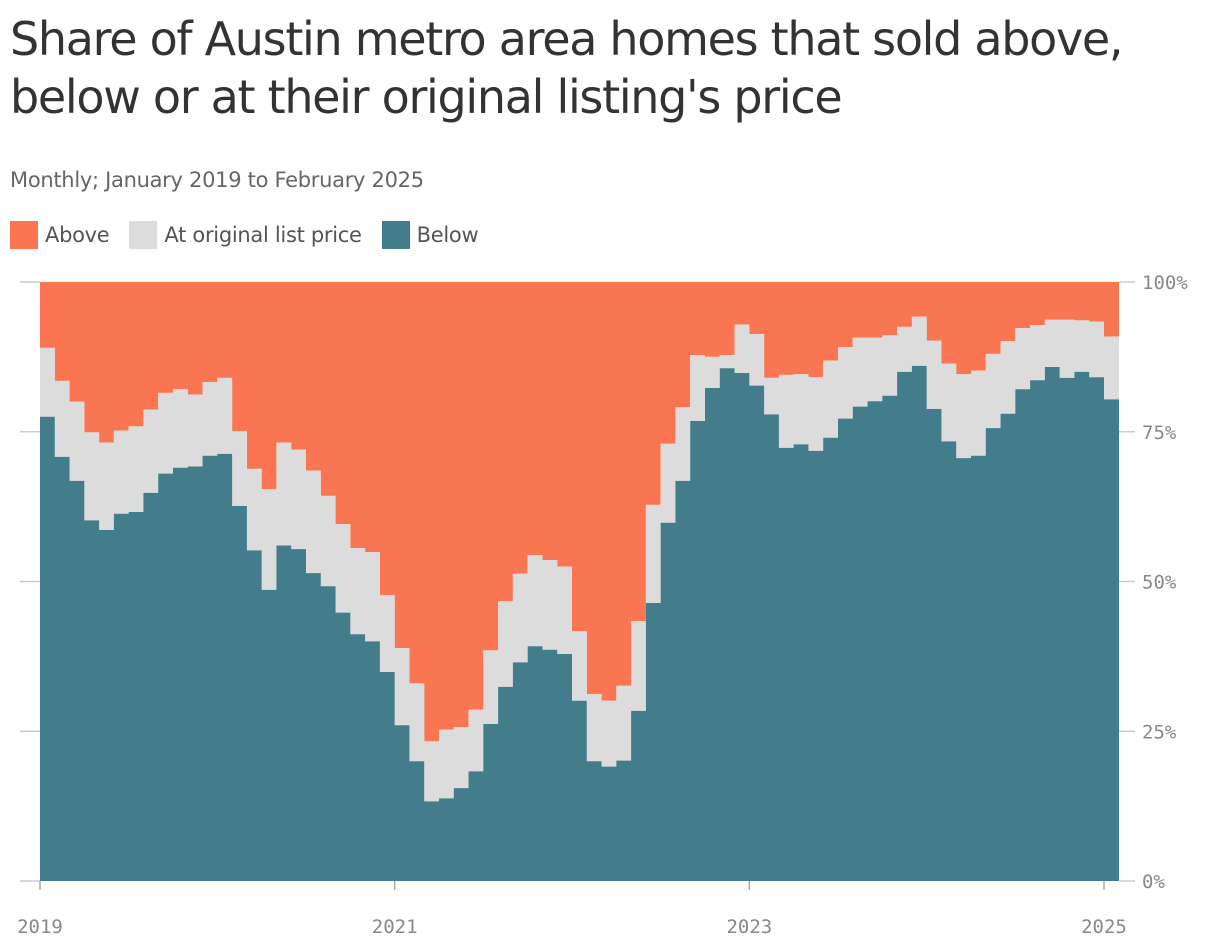 This screenshot has height=952, width=1220. I want to click on legend-swatch-below, so click(395, 235).